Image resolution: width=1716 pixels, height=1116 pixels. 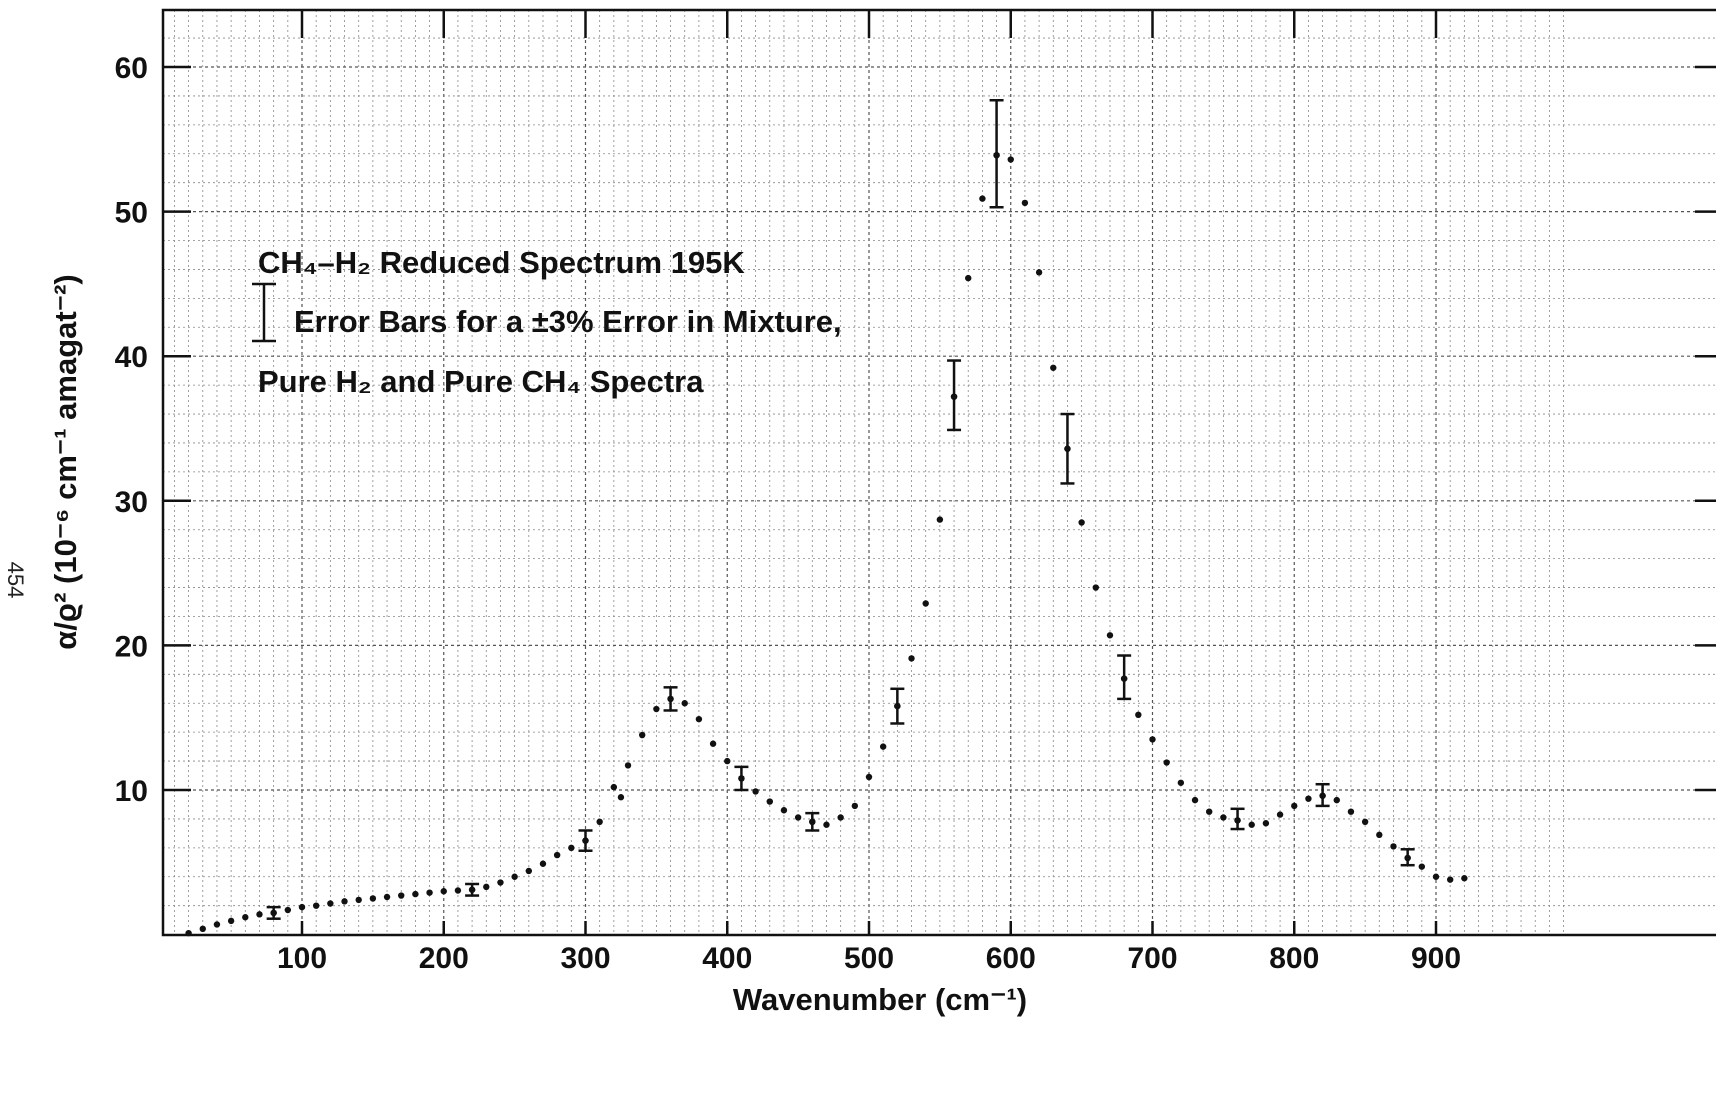 What do you see at coordinates (568, 321) in the screenshot?
I see `legend-line-2: Error Bars for a ±3% Error in Mixture,` at bounding box center [568, 321].